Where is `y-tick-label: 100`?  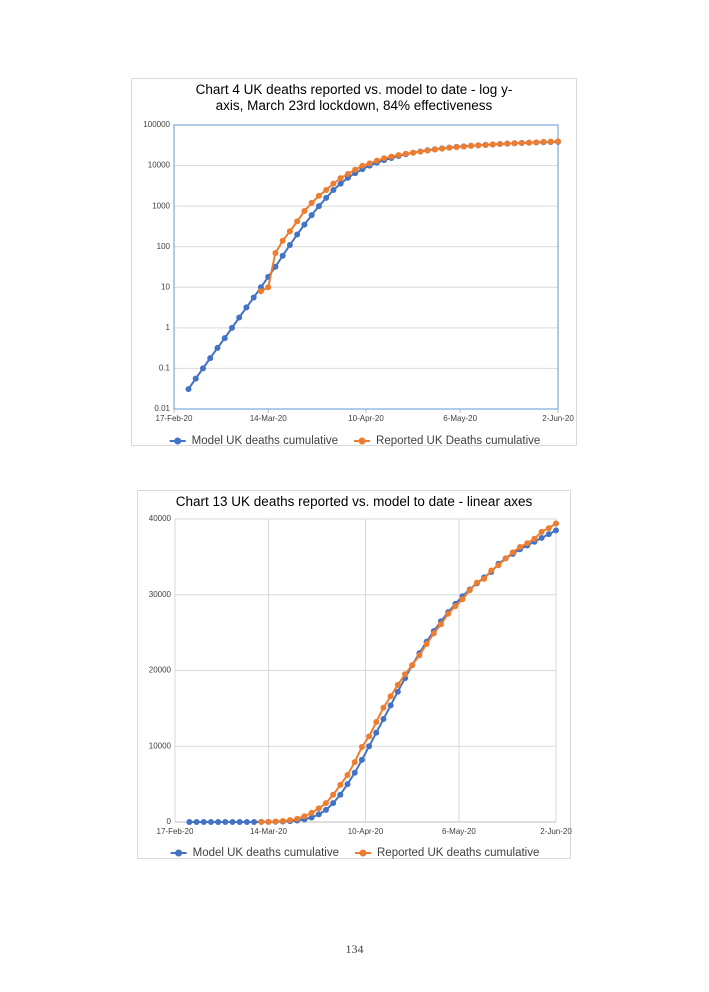
y-tick-label: 100 is located at coordinates (164, 246).